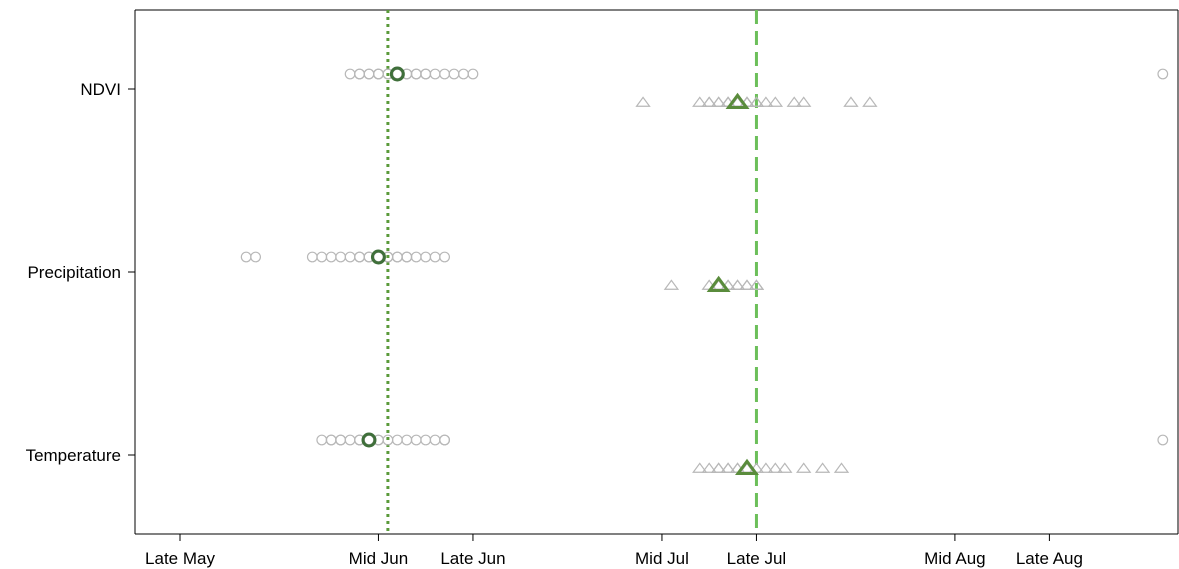  Describe the element at coordinates (73, 455) in the screenshot. I see `y-tick-label: Temperature` at that location.